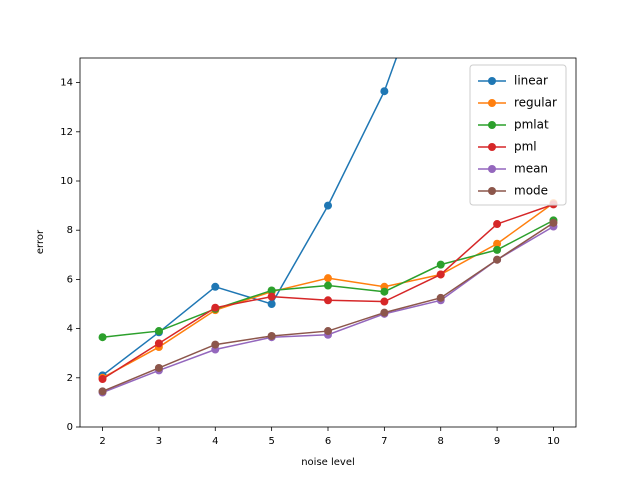 This screenshot has width=640, height=480. Describe the element at coordinates (531, 81) in the screenshot. I see `legend-label: linear` at that location.